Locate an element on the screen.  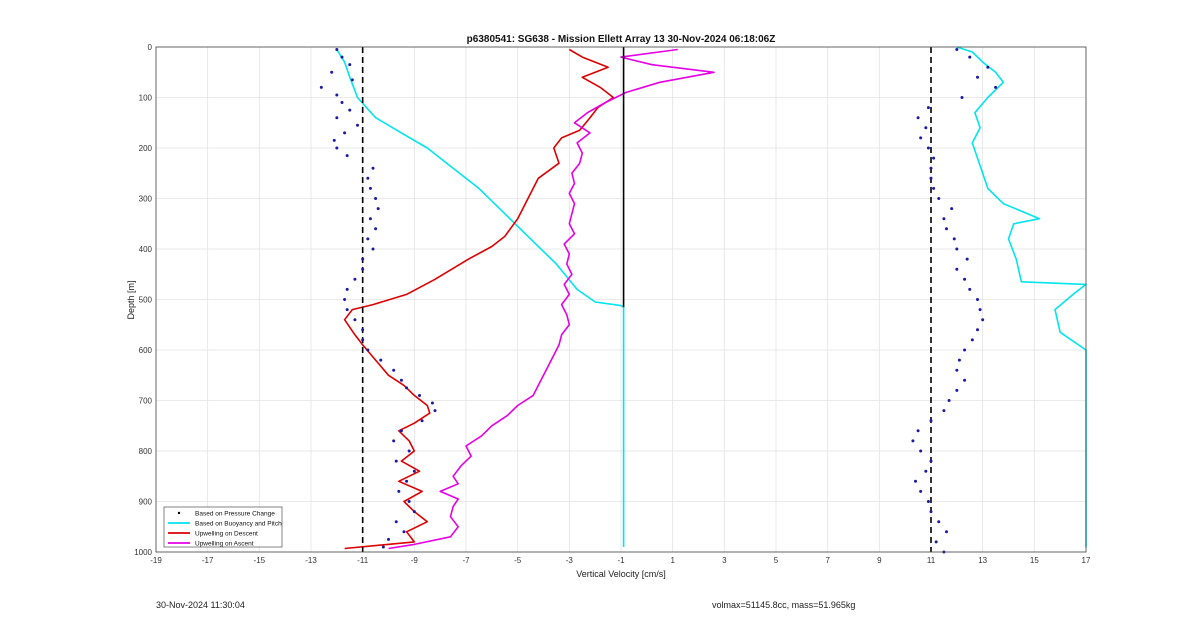
x-tick-label: 9 is located at coordinates (879, 560).